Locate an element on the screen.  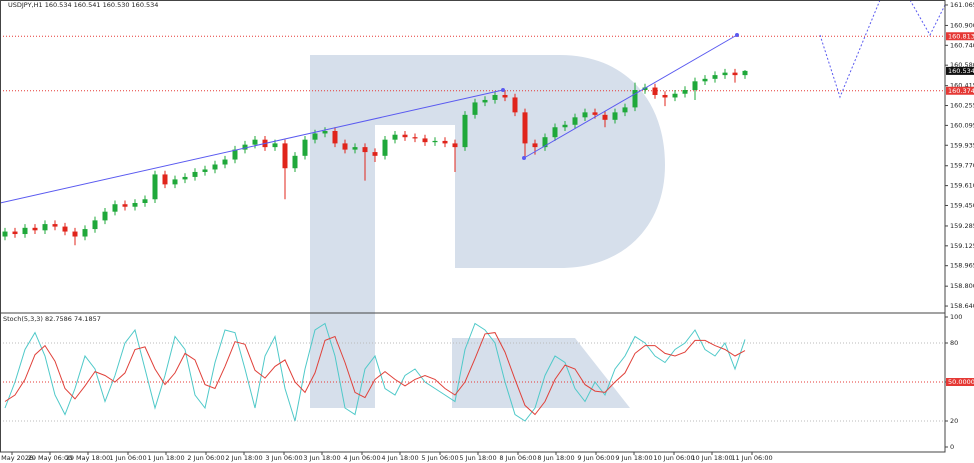
y-tick-label: 160.095 is located at coordinates (962, 125).